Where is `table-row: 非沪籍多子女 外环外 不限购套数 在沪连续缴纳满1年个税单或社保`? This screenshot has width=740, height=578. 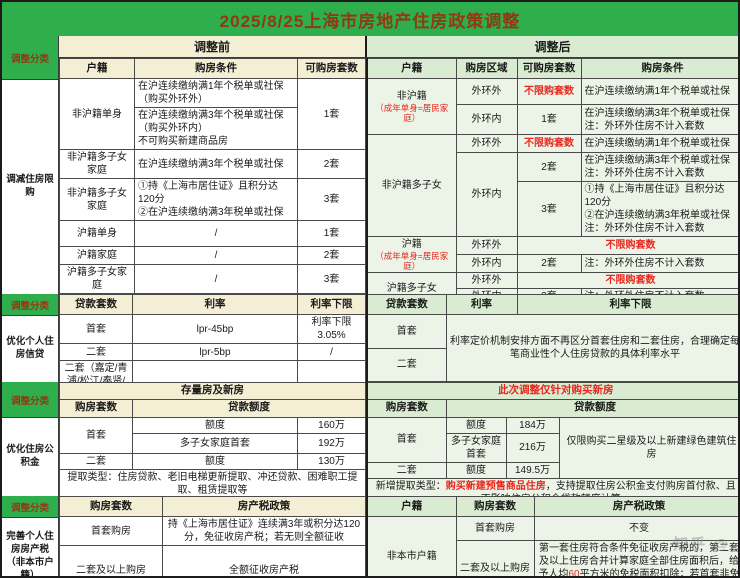
table-row: 非沪籍多子女 外环外 不限购套数 在沪连续缴纳满1年个税单或社保 is located at coordinates (552, 185).